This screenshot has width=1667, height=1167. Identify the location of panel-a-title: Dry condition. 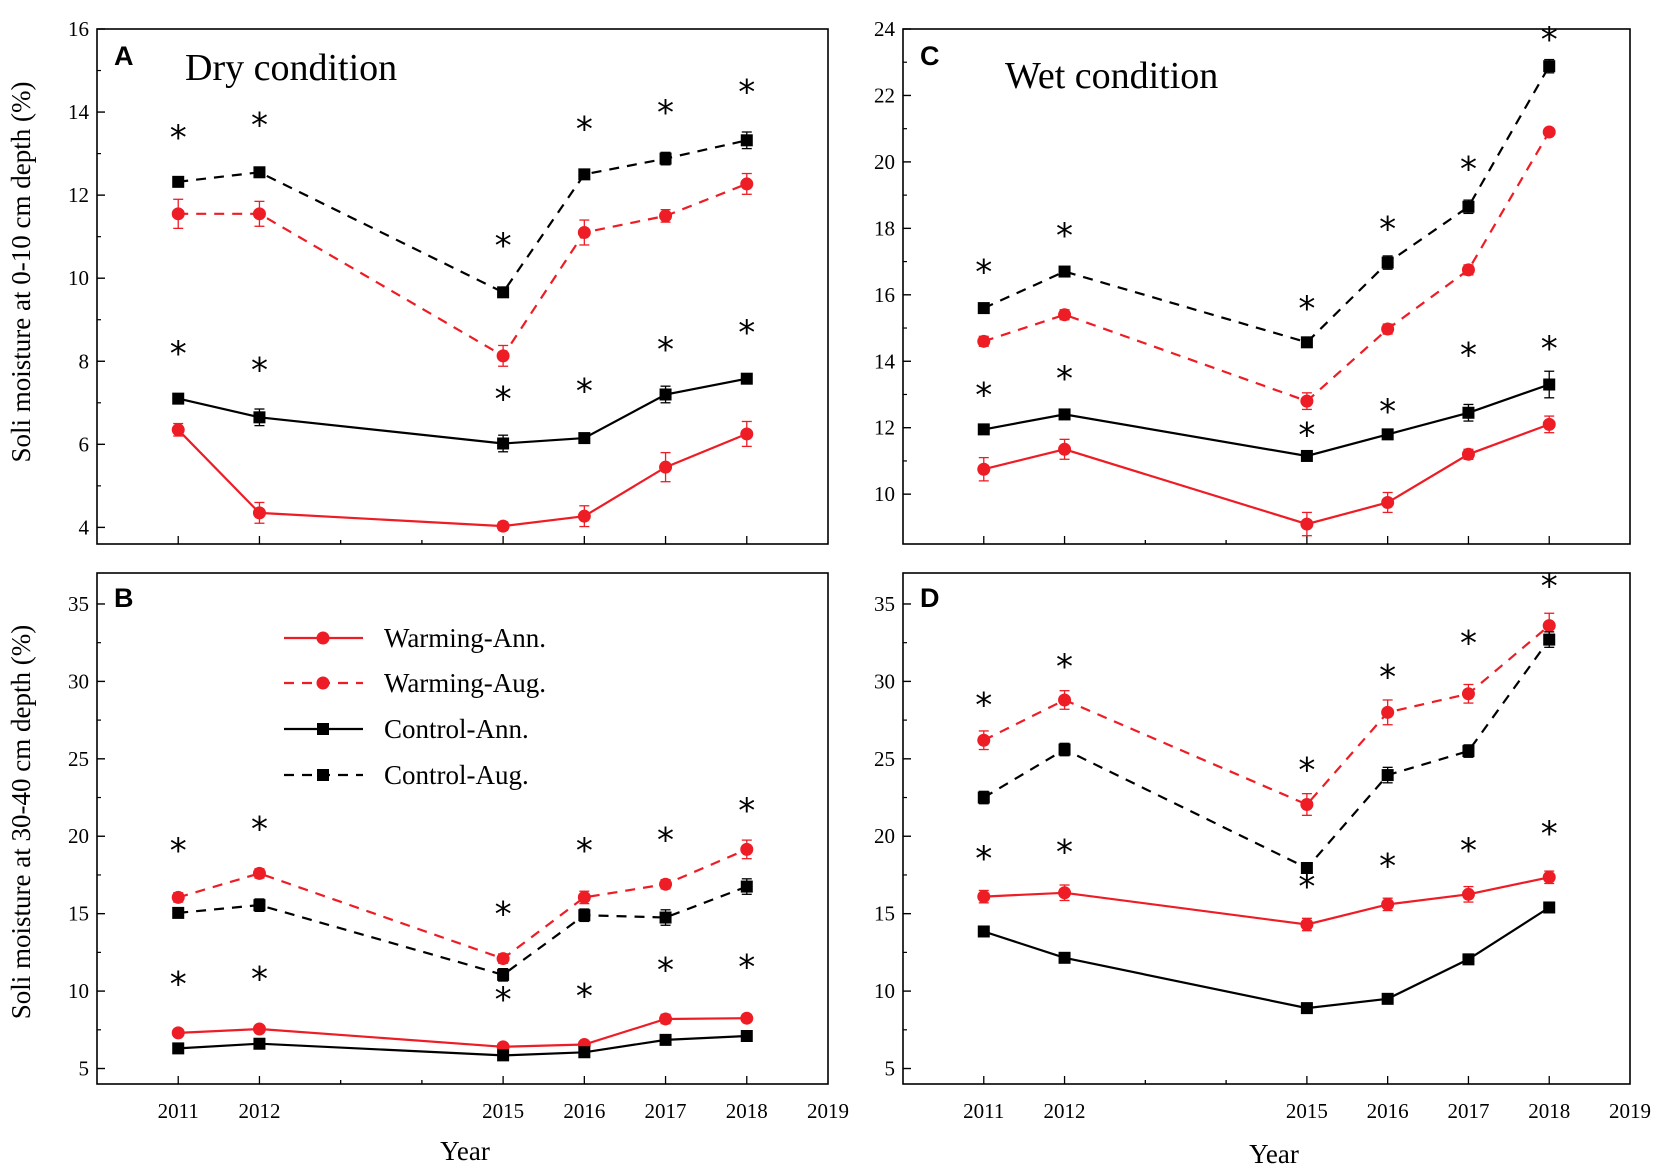
(291, 68).